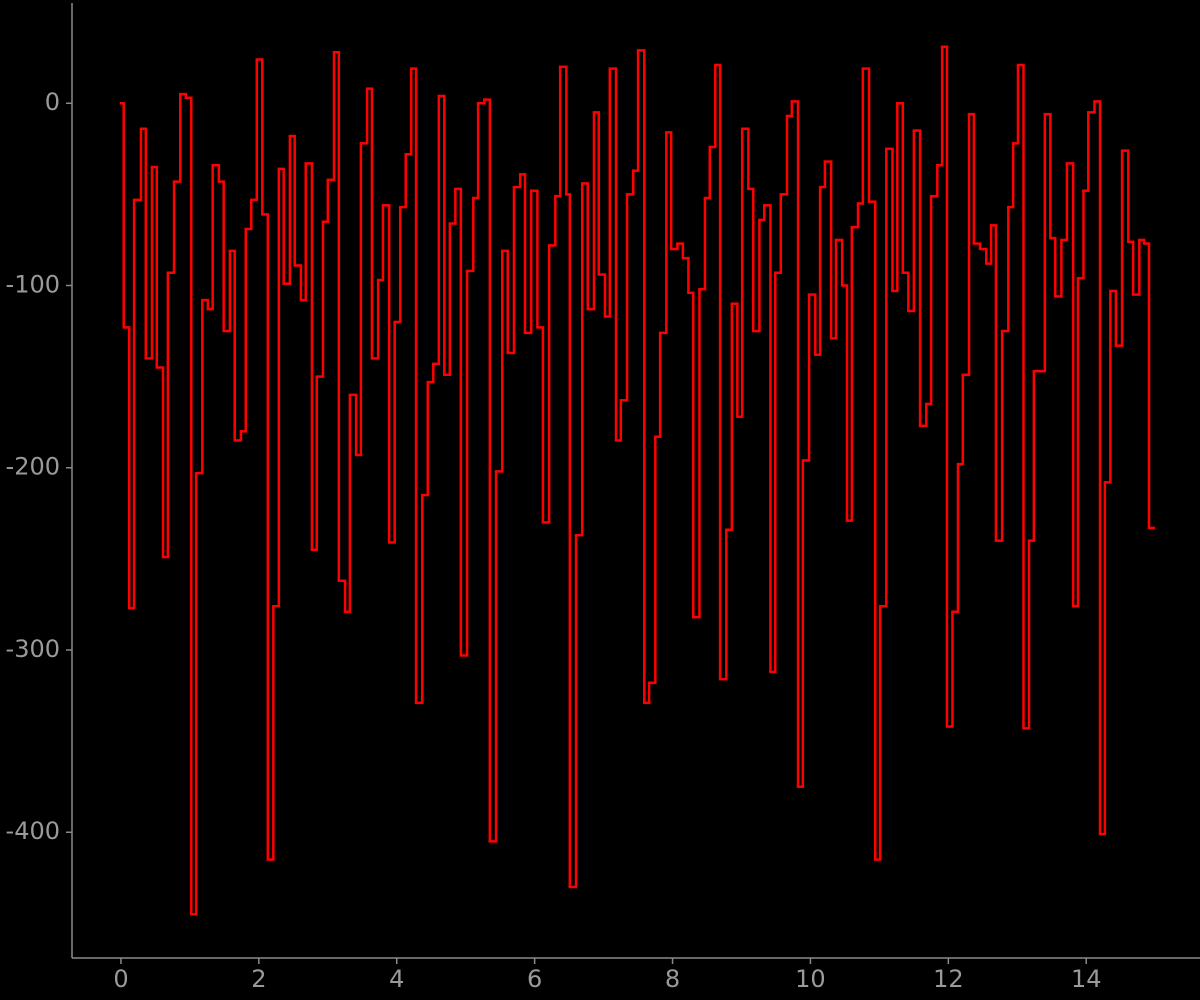 This screenshot has width=1200, height=1000. Describe the element at coordinates (258, 979) in the screenshot. I see `x-tick-label: 2` at that location.